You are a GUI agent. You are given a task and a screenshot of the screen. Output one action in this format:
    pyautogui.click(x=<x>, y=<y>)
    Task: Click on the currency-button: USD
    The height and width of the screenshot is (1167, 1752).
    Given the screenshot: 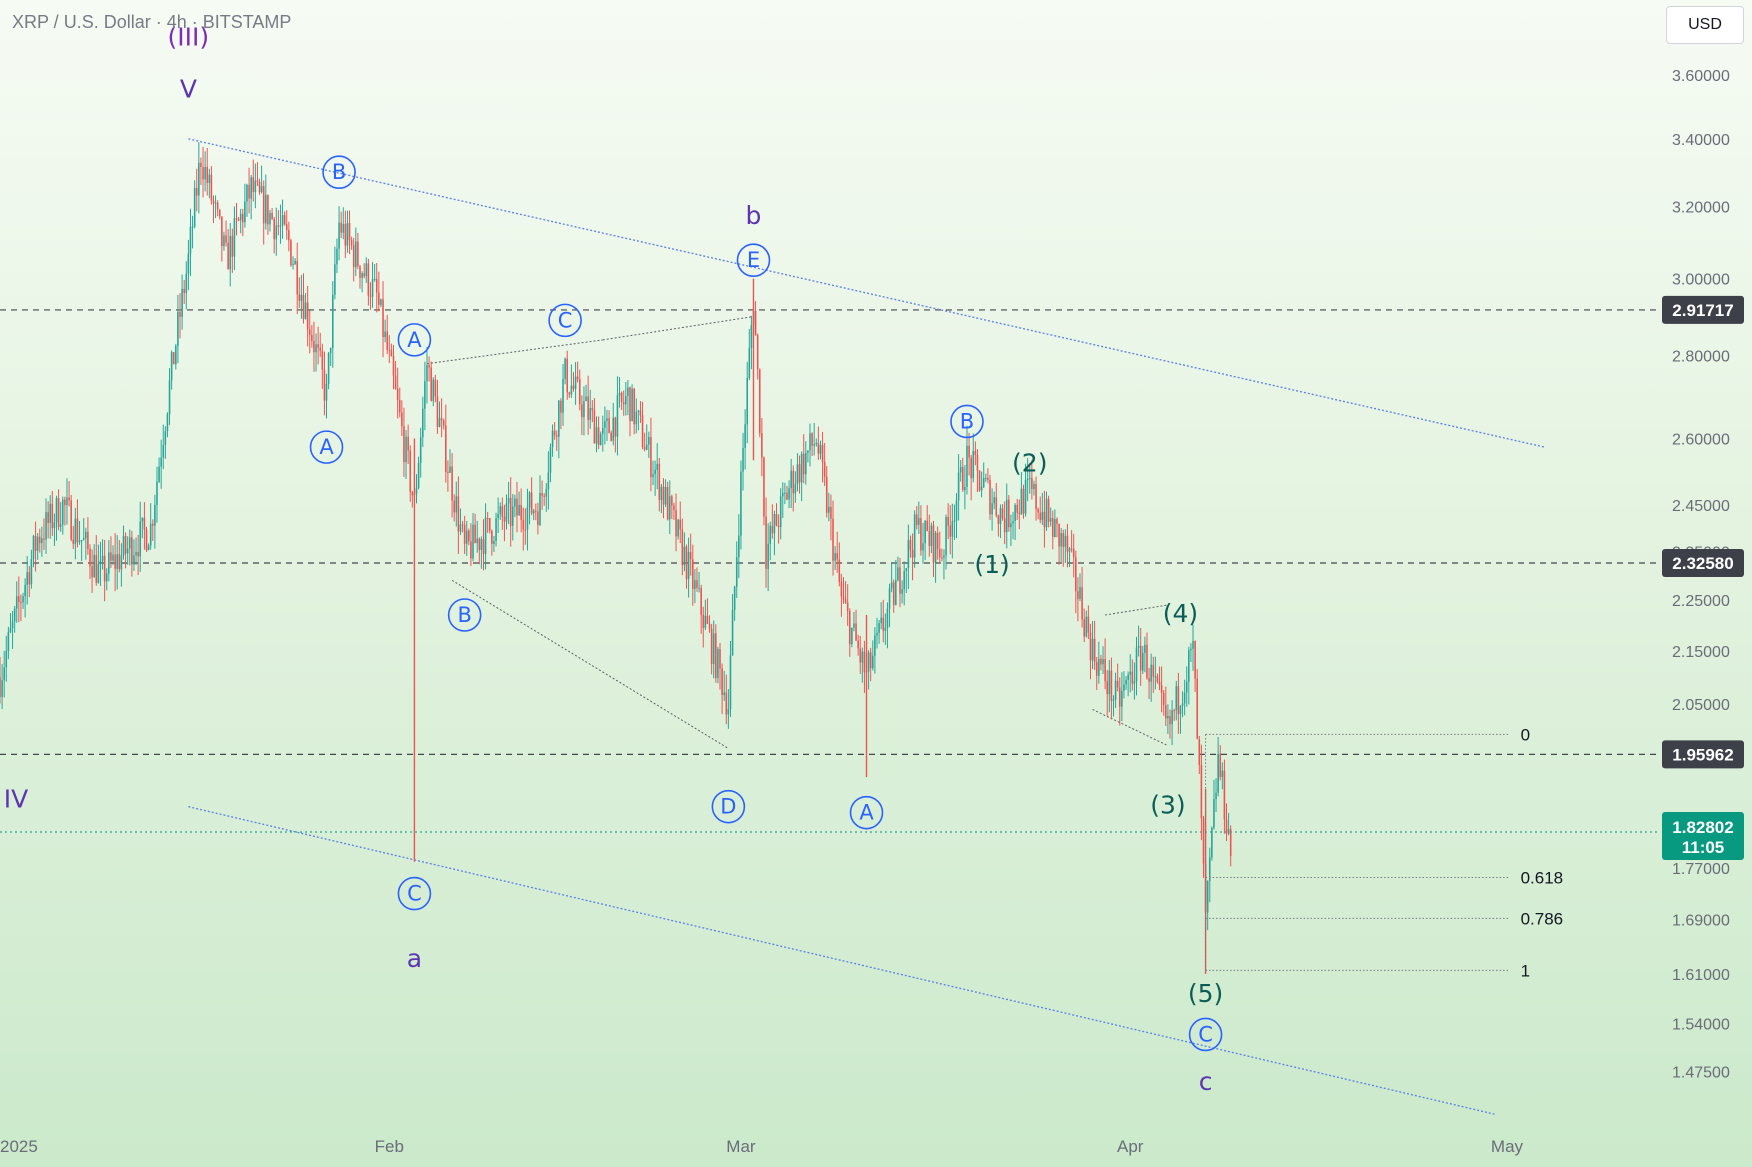 What is the action you would take?
    pyautogui.click(x=1705, y=25)
    